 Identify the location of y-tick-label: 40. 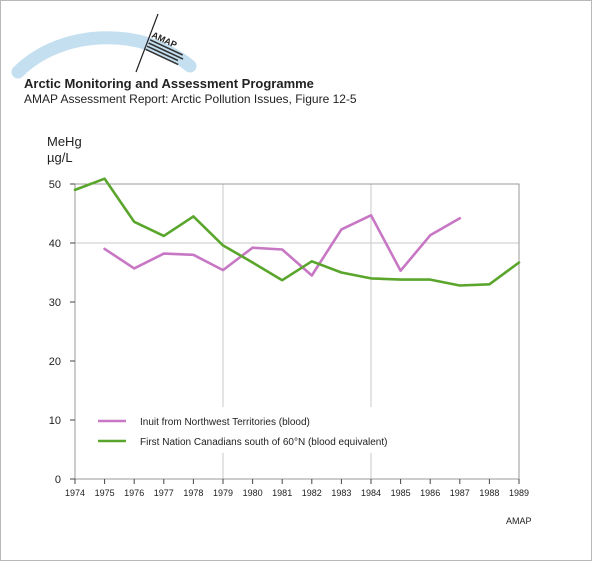
(55, 244).